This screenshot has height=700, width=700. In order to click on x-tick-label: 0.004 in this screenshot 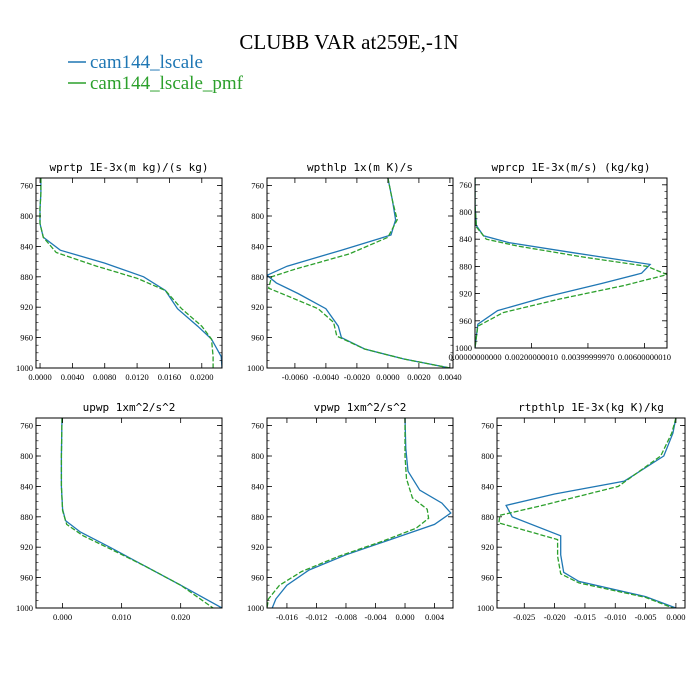, I will do `click(435, 617)`.